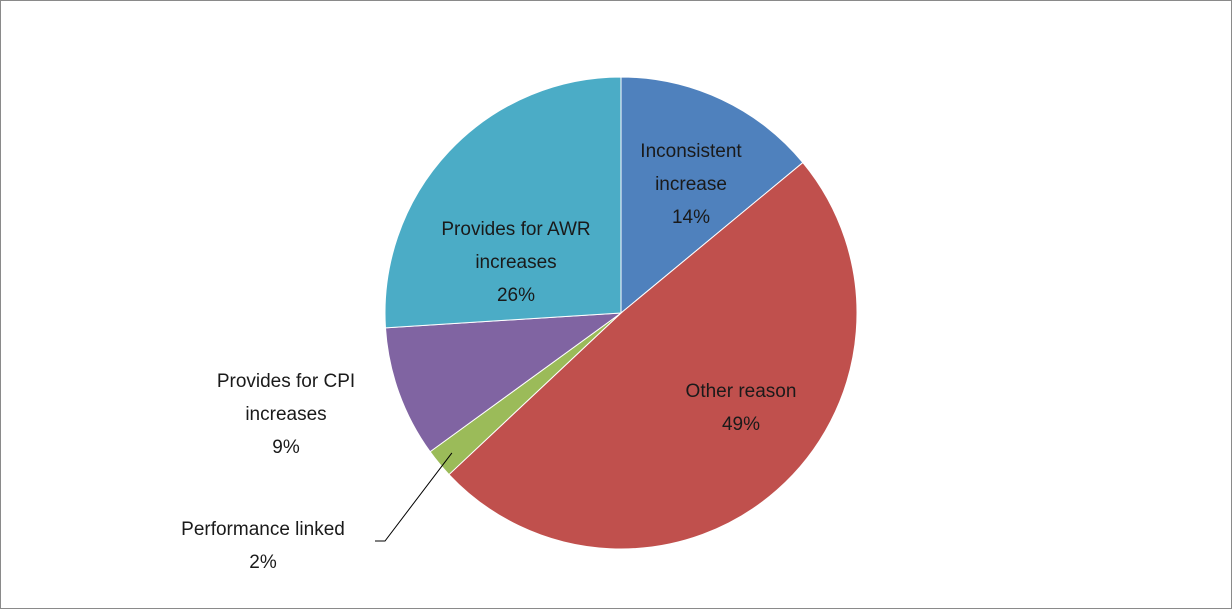 This screenshot has height=609, width=1232. What do you see at coordinates (741, 391) in the screenshot?
I see `slice-label: Other reason` at bounding box center [741, 391].